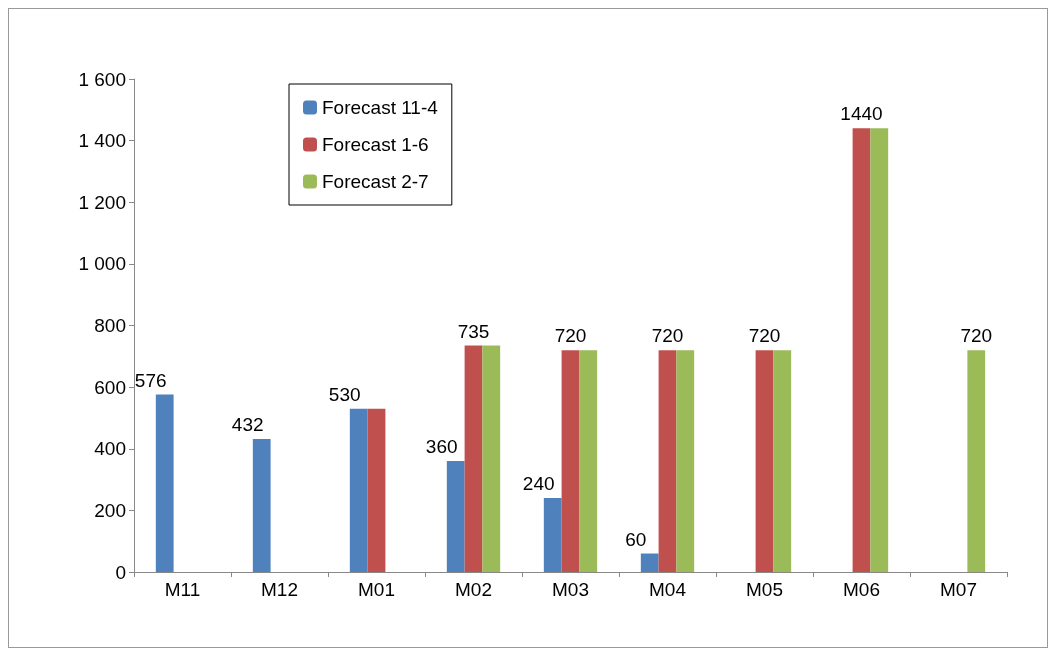 This screenshot has width=1062, height=662. I want to click on data-label: 1440, so click(861, 114).